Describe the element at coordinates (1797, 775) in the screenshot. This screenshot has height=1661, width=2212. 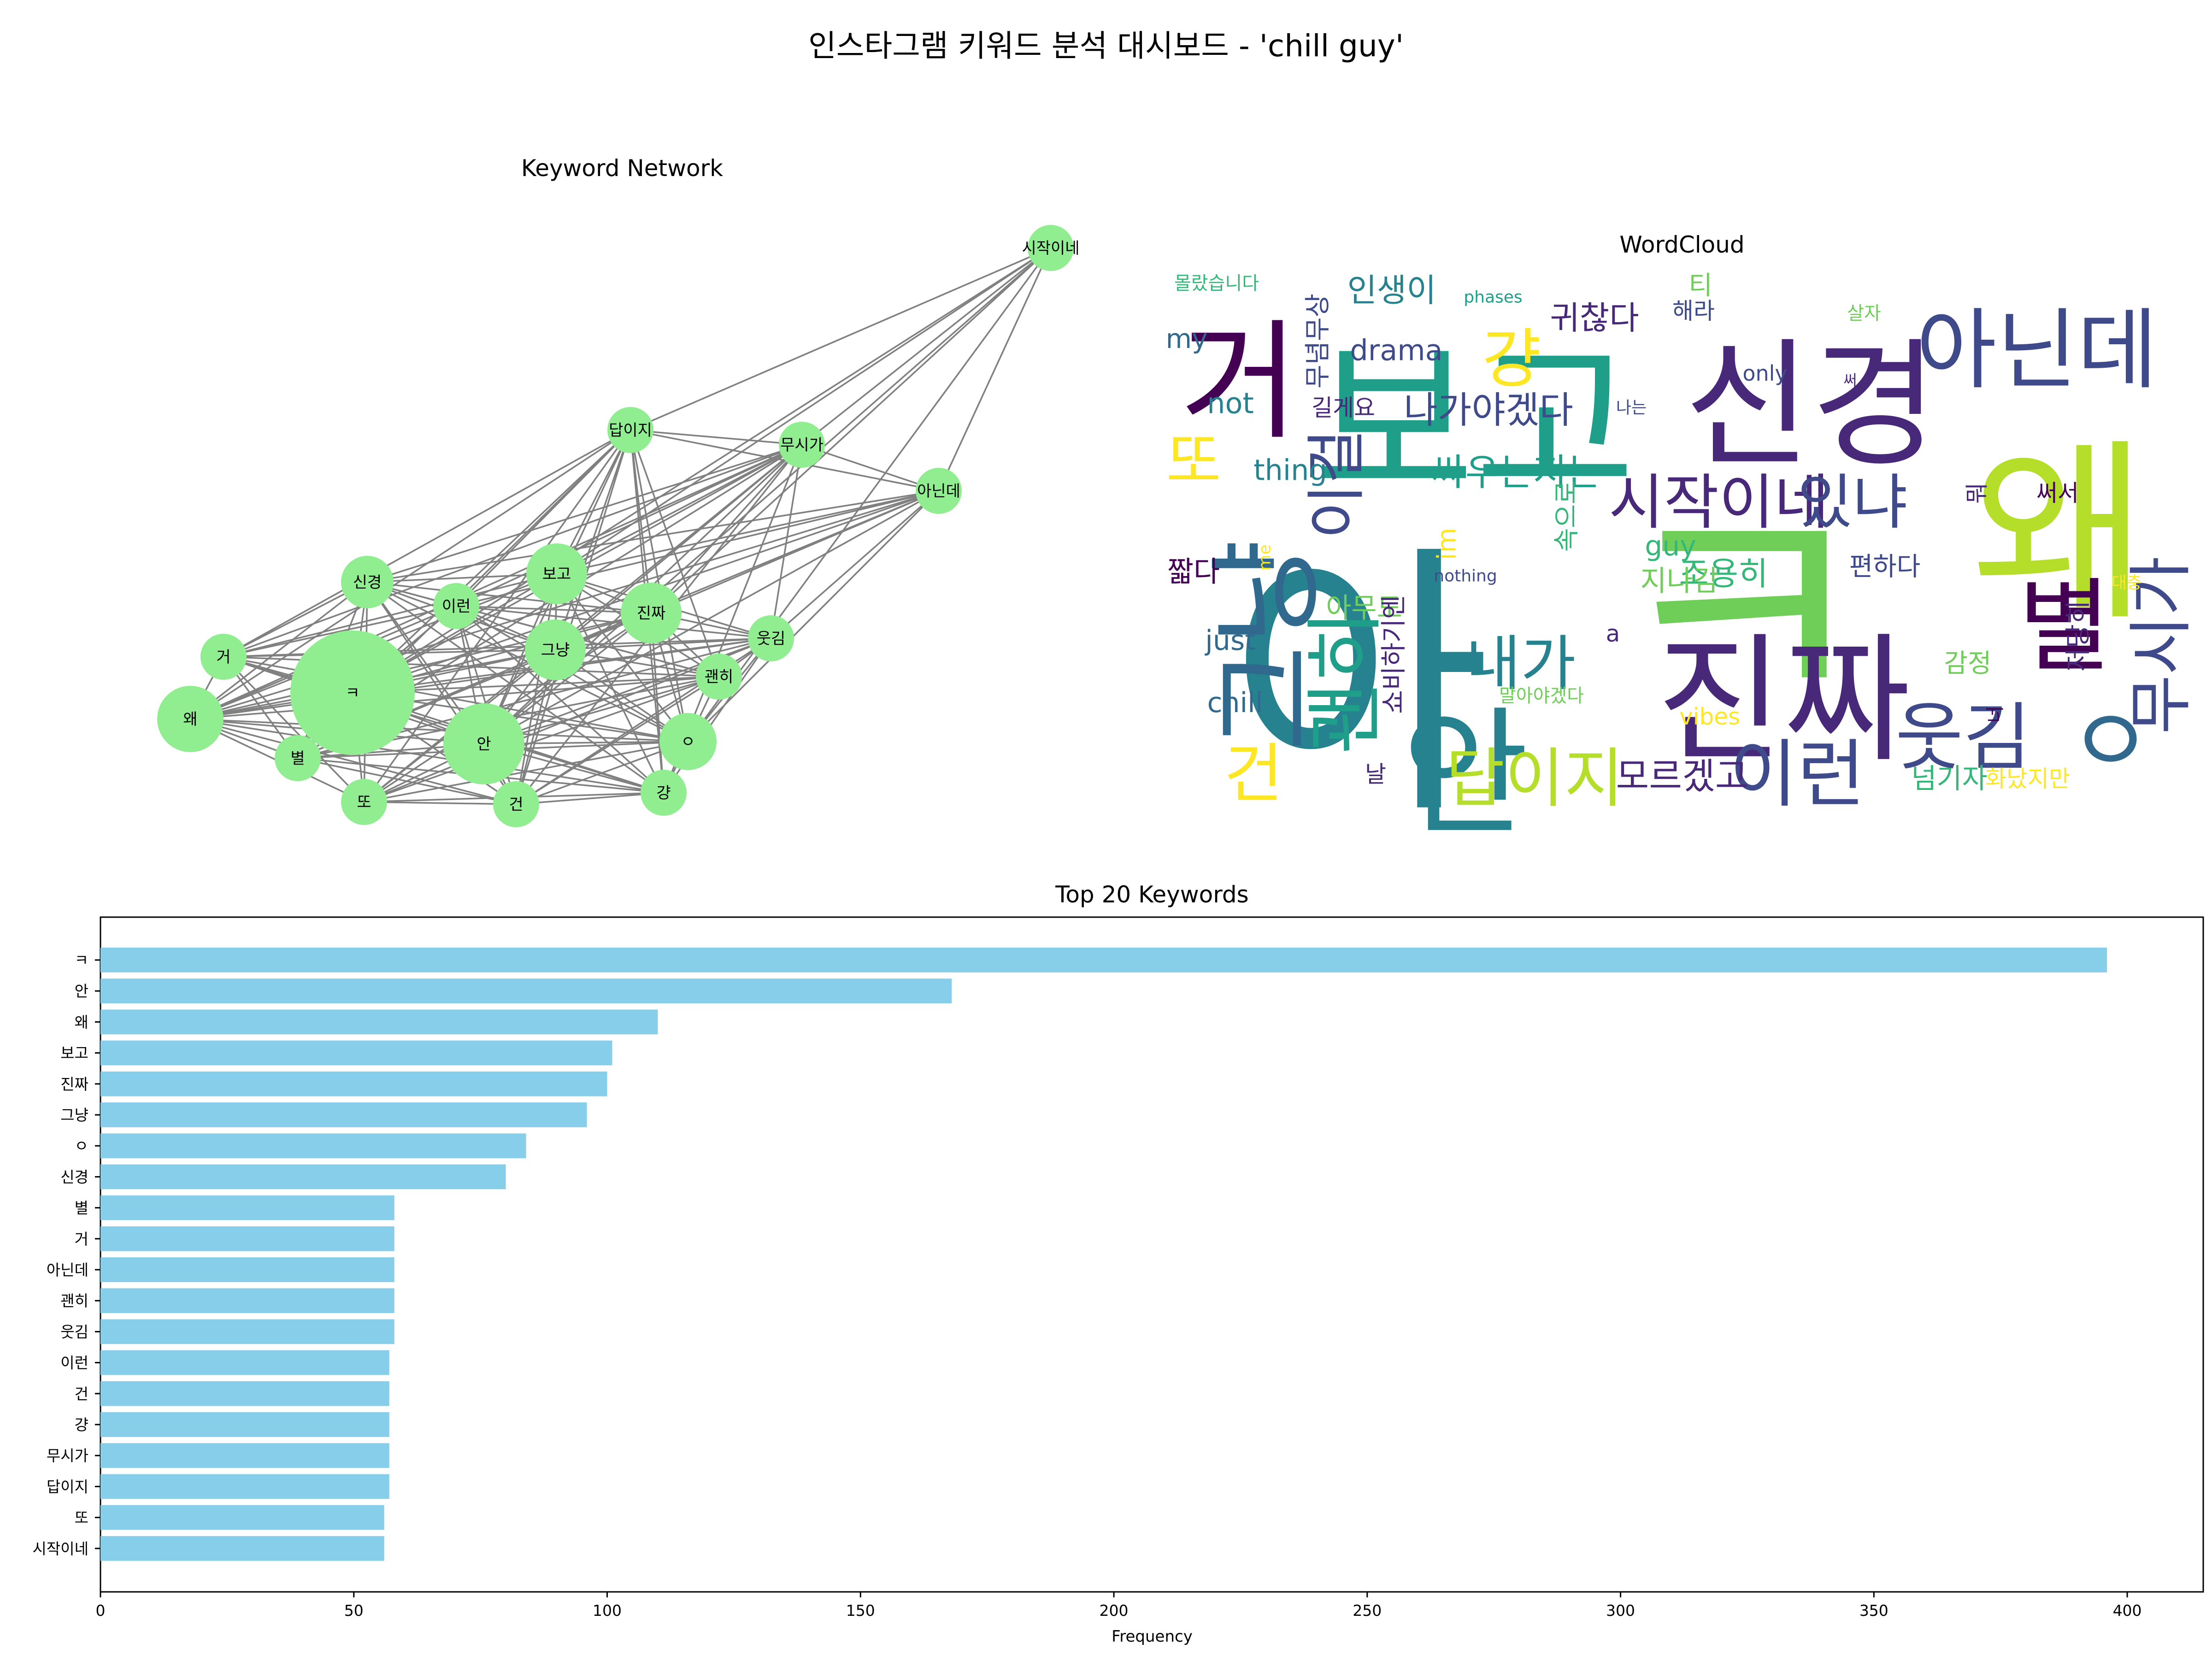
I see `wordcloud-word: 이런` at that location.